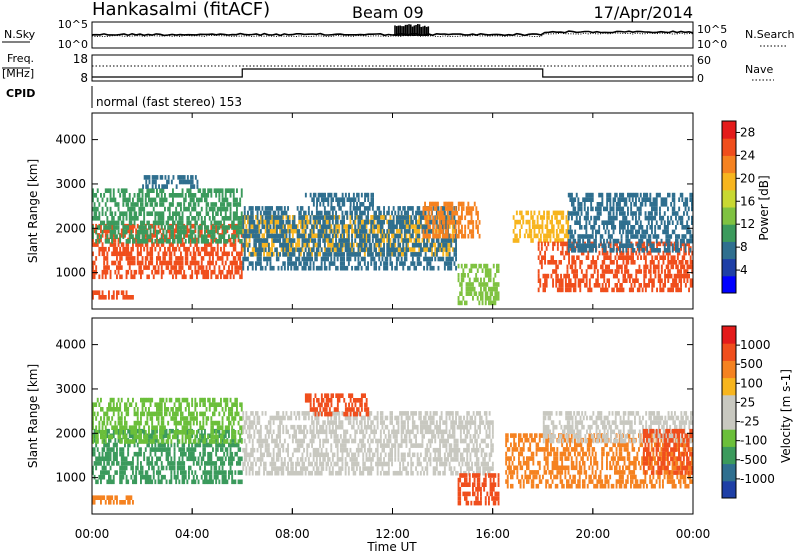 This screenshot has width=800, height=554. What do you see at coordinates (704, 60) in the screenshot?
I see `nave-tick-top: 60` at bounding box center [704, 60].